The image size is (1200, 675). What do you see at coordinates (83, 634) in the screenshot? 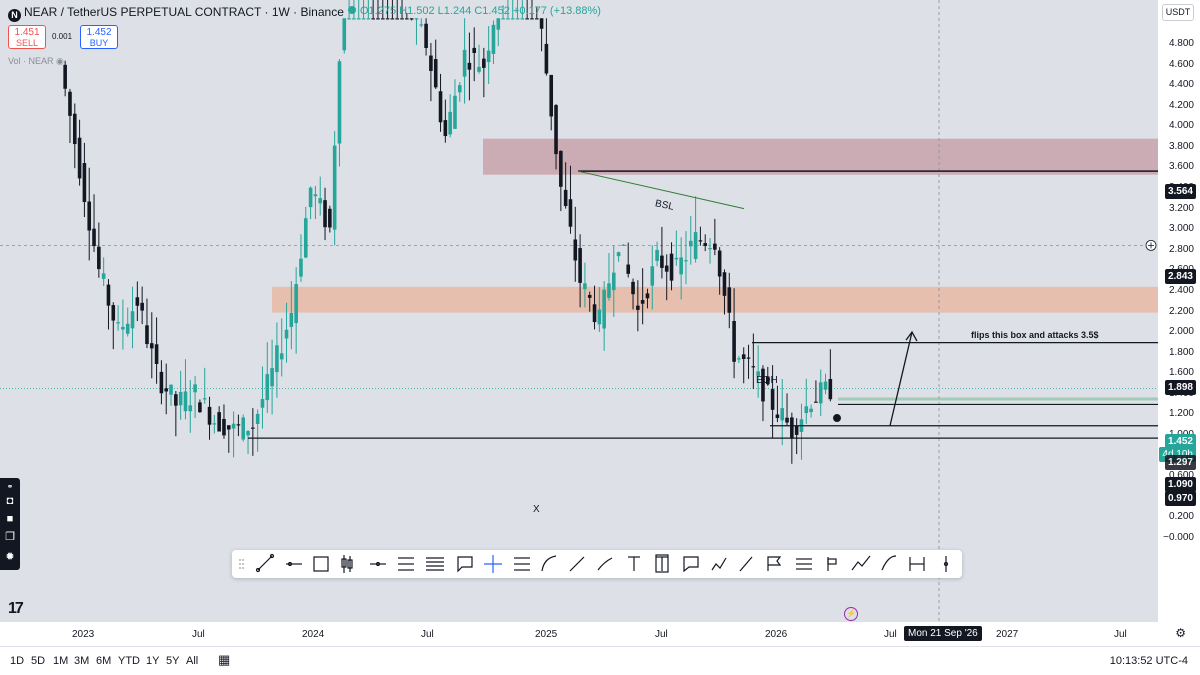
I see `time-label: 2023` at bounding box center [83, 634].